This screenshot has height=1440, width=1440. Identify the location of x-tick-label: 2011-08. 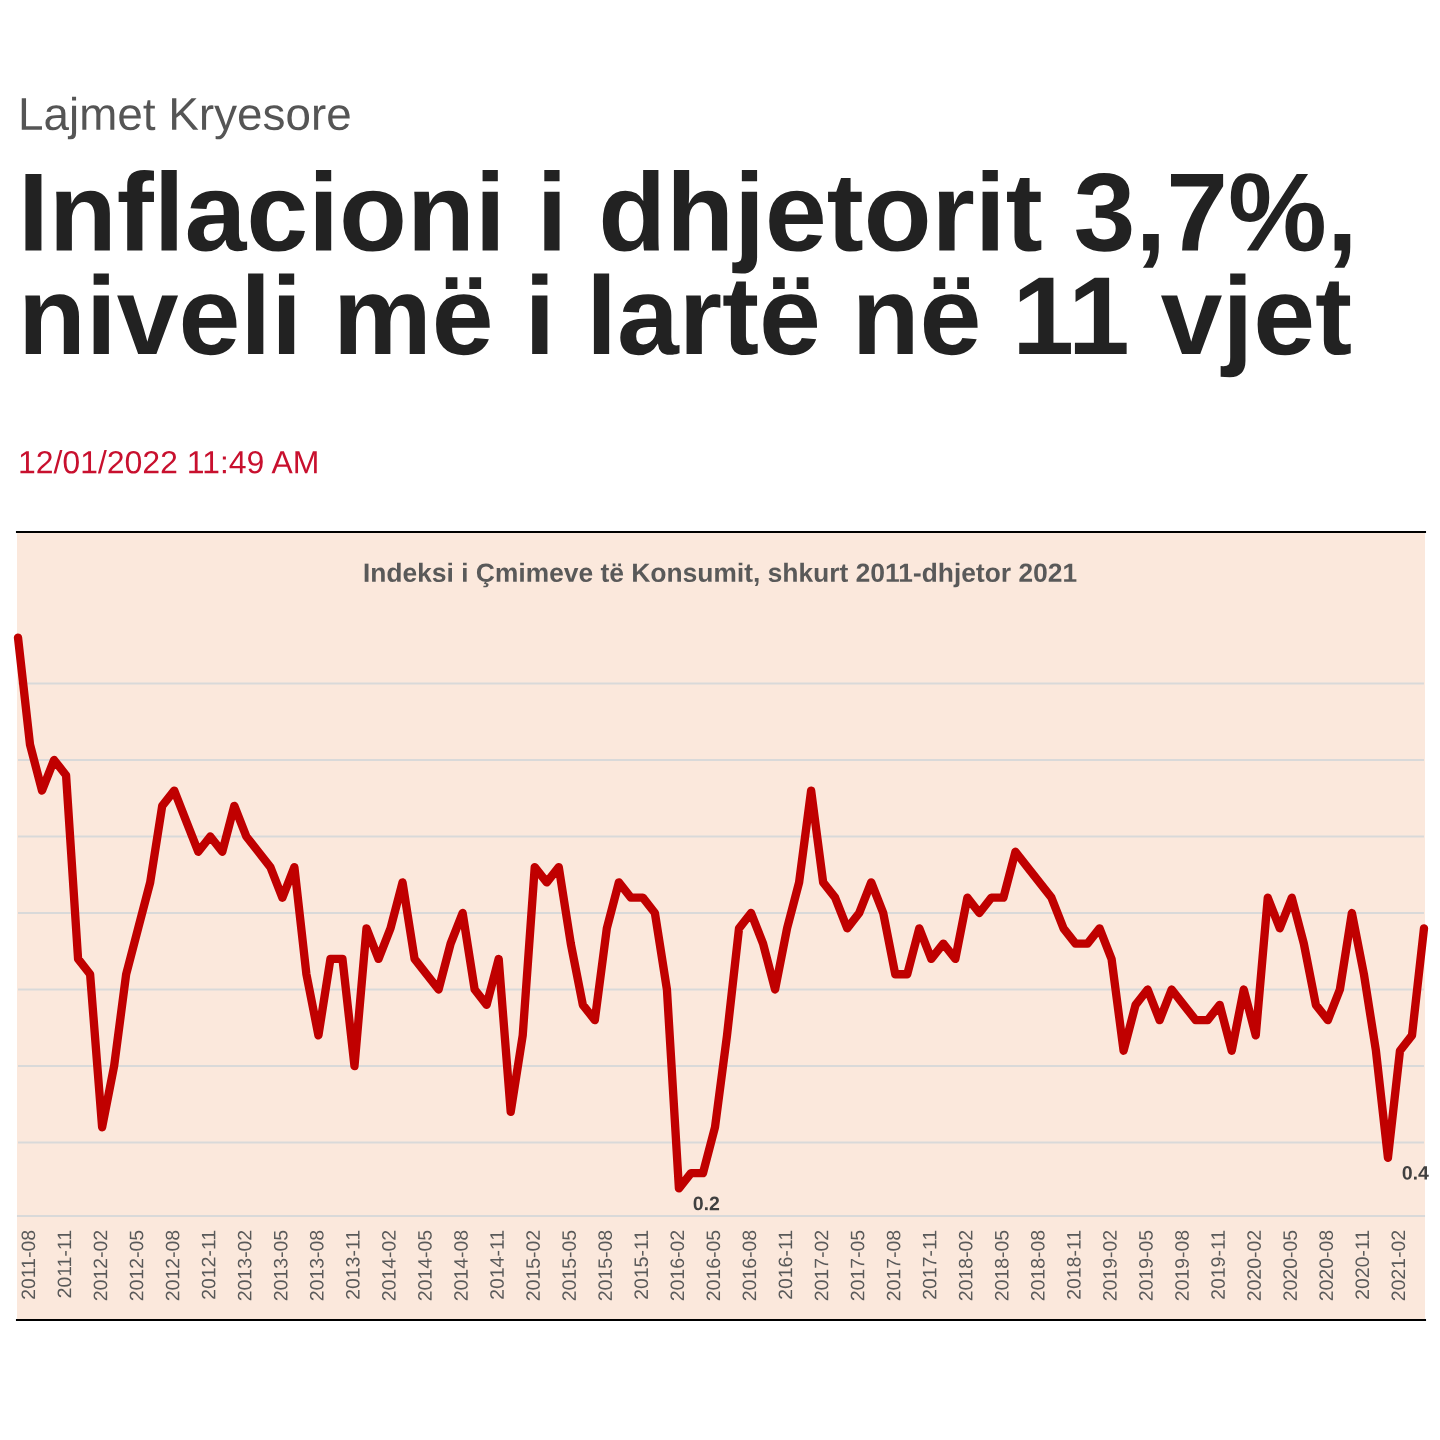
(28, 1264).